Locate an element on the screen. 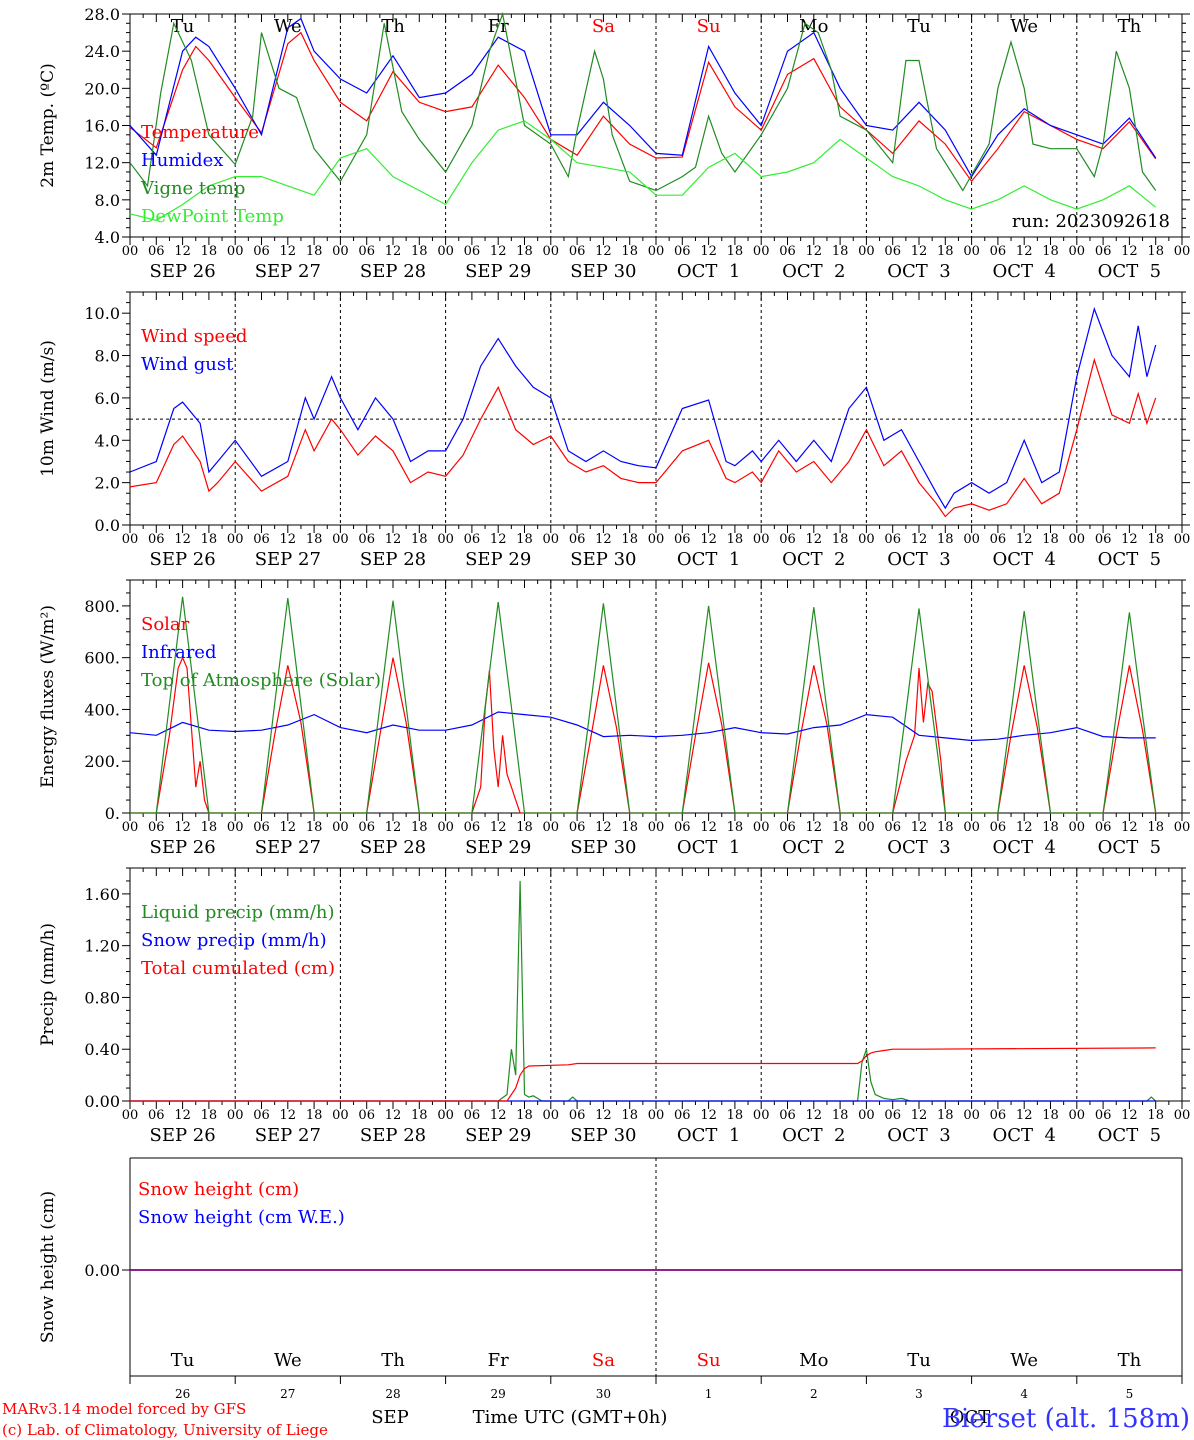  date-label: SEP 26 is located at coordinates (182, 271).